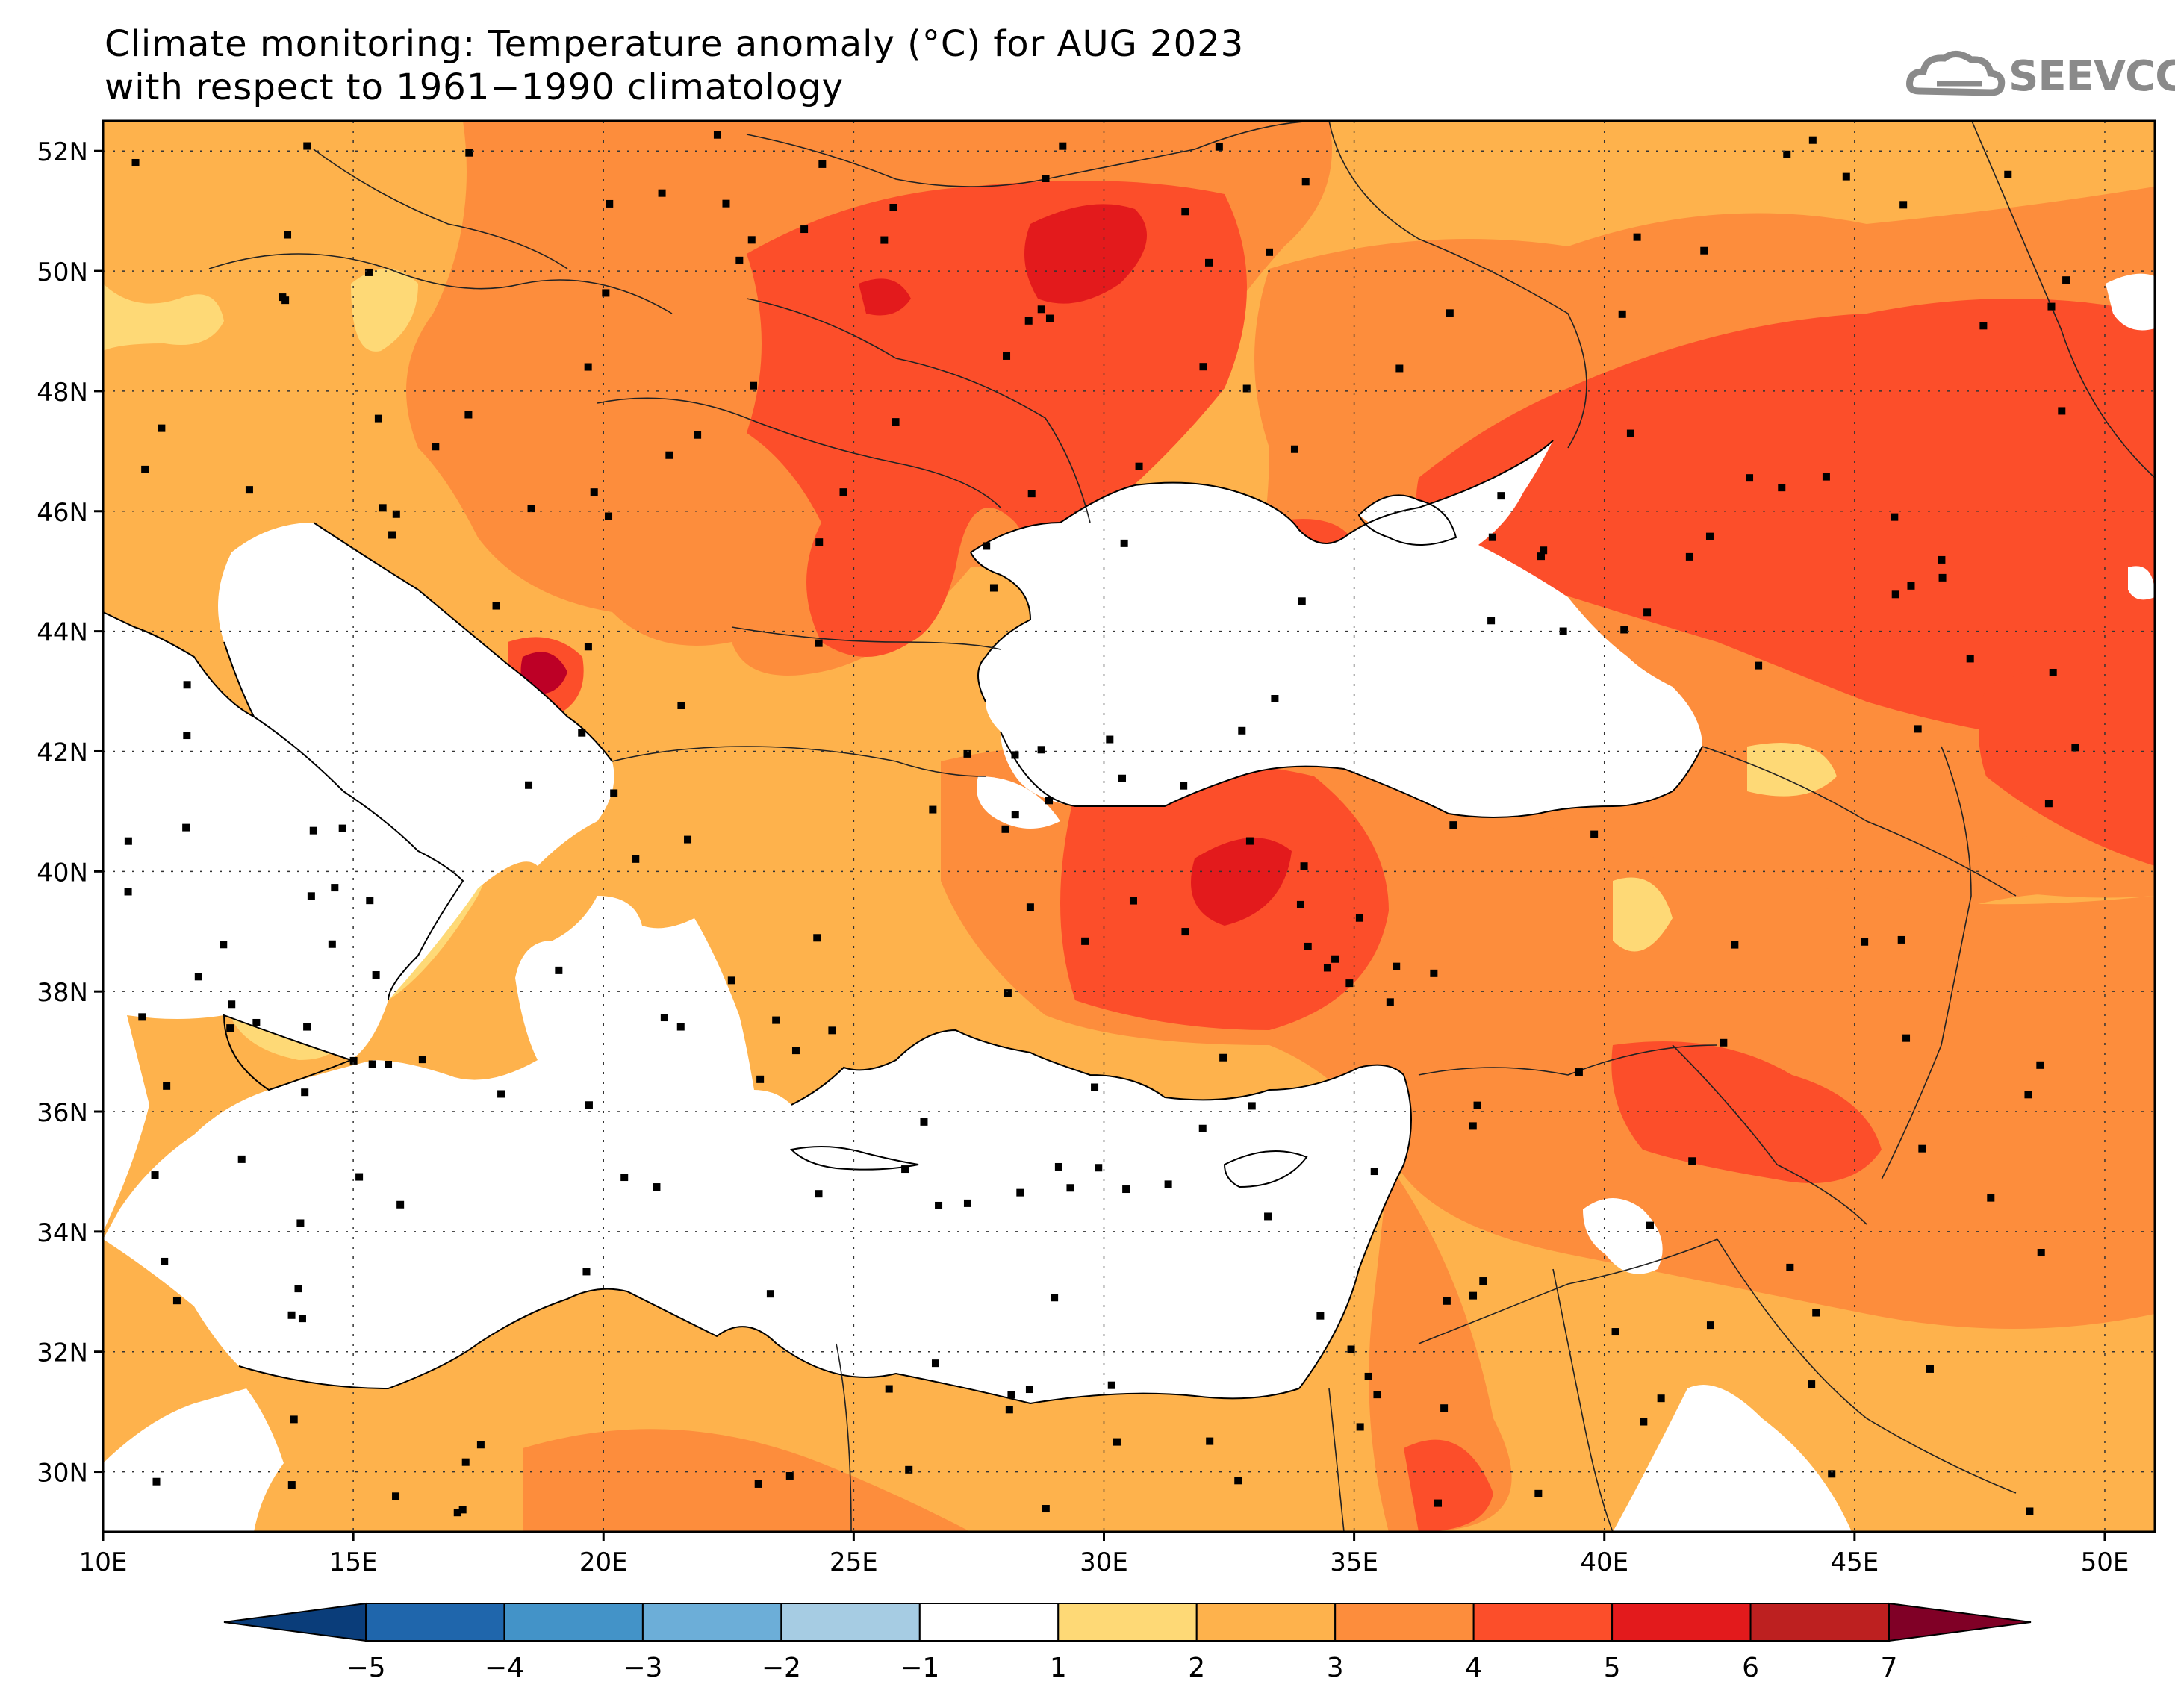 This screenshot has height=1708, width=2175. Describe the element at coordinates (2130, 302) in the screenshot. I see `missing-data-kazakhstan` at that location.